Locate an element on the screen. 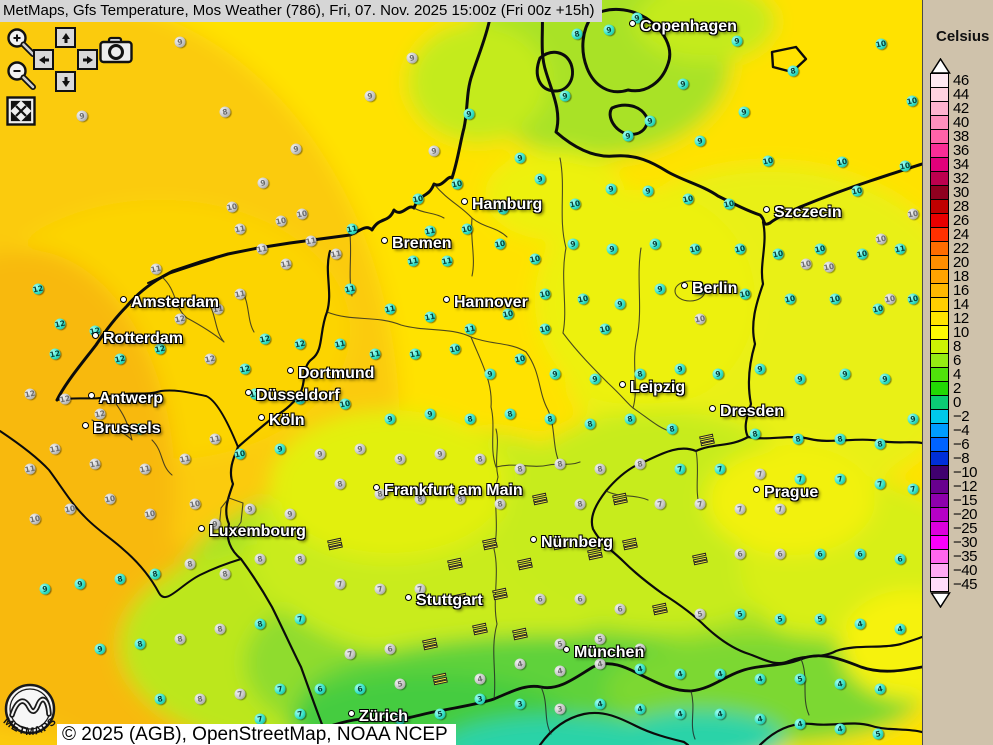 This screenshot has width=993, height=745. pan-up-button is located at coordinates (65, 37).